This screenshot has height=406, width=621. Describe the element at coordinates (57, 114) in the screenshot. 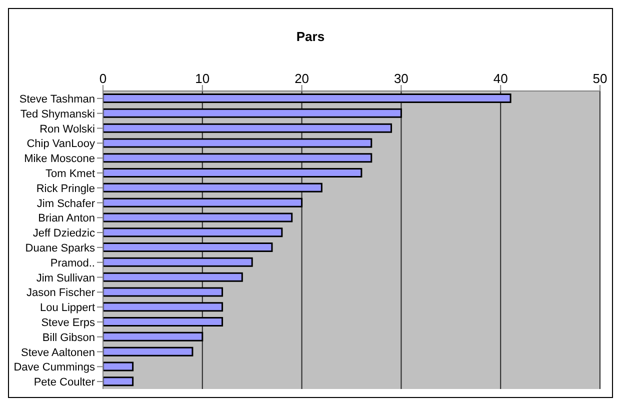

I see `y-tick-label: Ted Shymanski` at that location.